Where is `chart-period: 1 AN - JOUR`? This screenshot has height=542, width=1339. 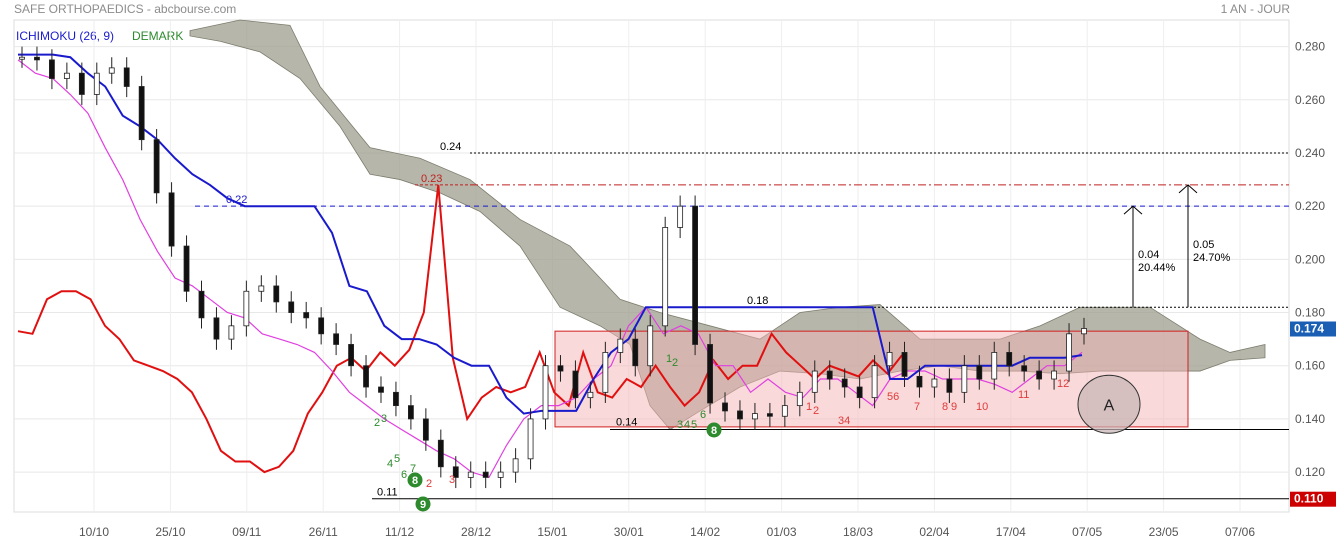
chart-period: 1 AN - JOUR is located at coordinates (1255, 9).